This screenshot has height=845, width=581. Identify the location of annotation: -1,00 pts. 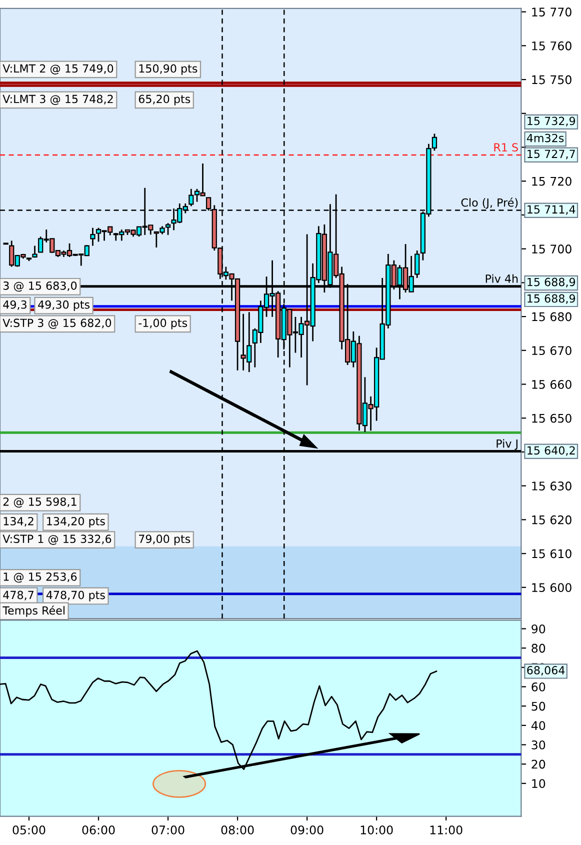
(163, 324).